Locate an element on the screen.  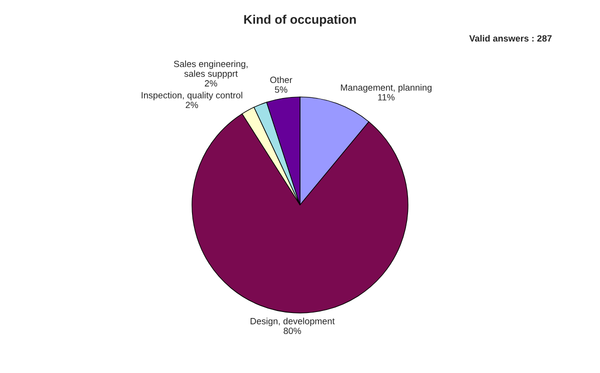
data-label: 5% is located at coordinates (281, 89).